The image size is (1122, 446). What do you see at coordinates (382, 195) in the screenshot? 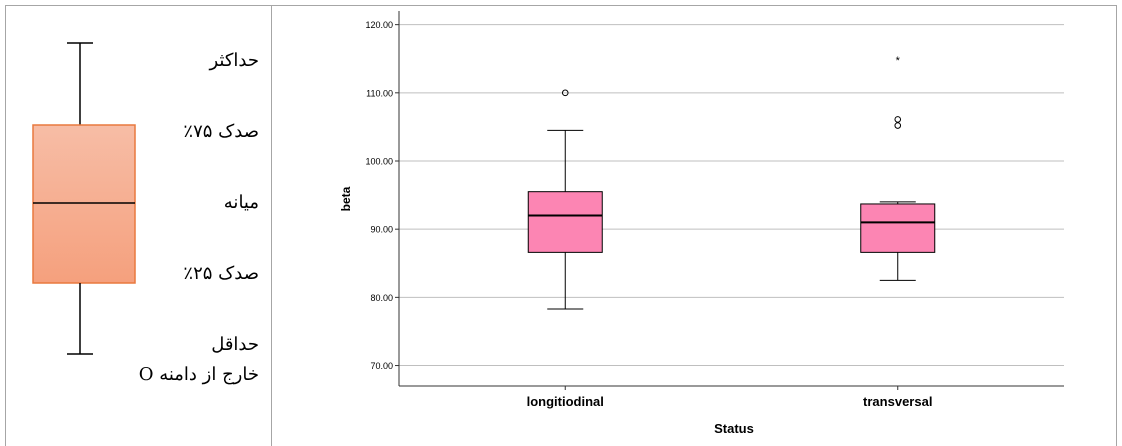
I see `y-axis-ticks: 70.00 80.00 90.00 100.00 110.00 120.00` at bounding box center [382, 195].